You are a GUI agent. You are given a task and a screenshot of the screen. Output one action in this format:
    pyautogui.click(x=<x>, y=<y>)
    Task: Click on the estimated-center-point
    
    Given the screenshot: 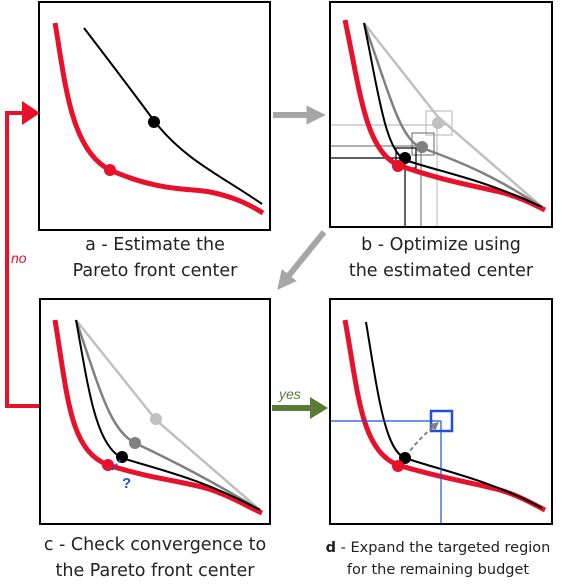 What is the action you would take?
    pyautogui.click(x=154, y=122)
    